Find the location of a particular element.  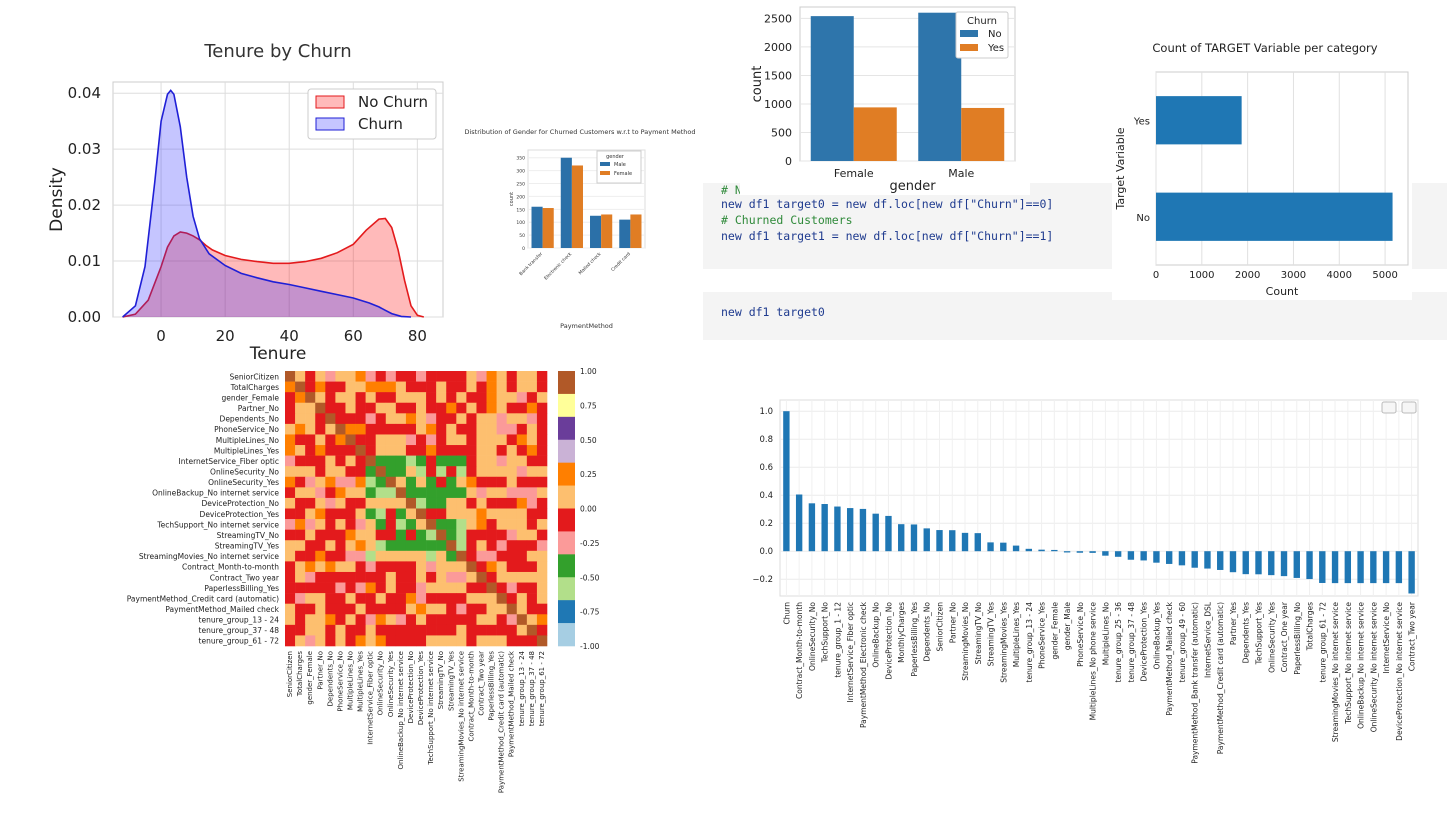

cc-x-tick: StreamingMovies_No internet service is located at coordinates (1335, 672).